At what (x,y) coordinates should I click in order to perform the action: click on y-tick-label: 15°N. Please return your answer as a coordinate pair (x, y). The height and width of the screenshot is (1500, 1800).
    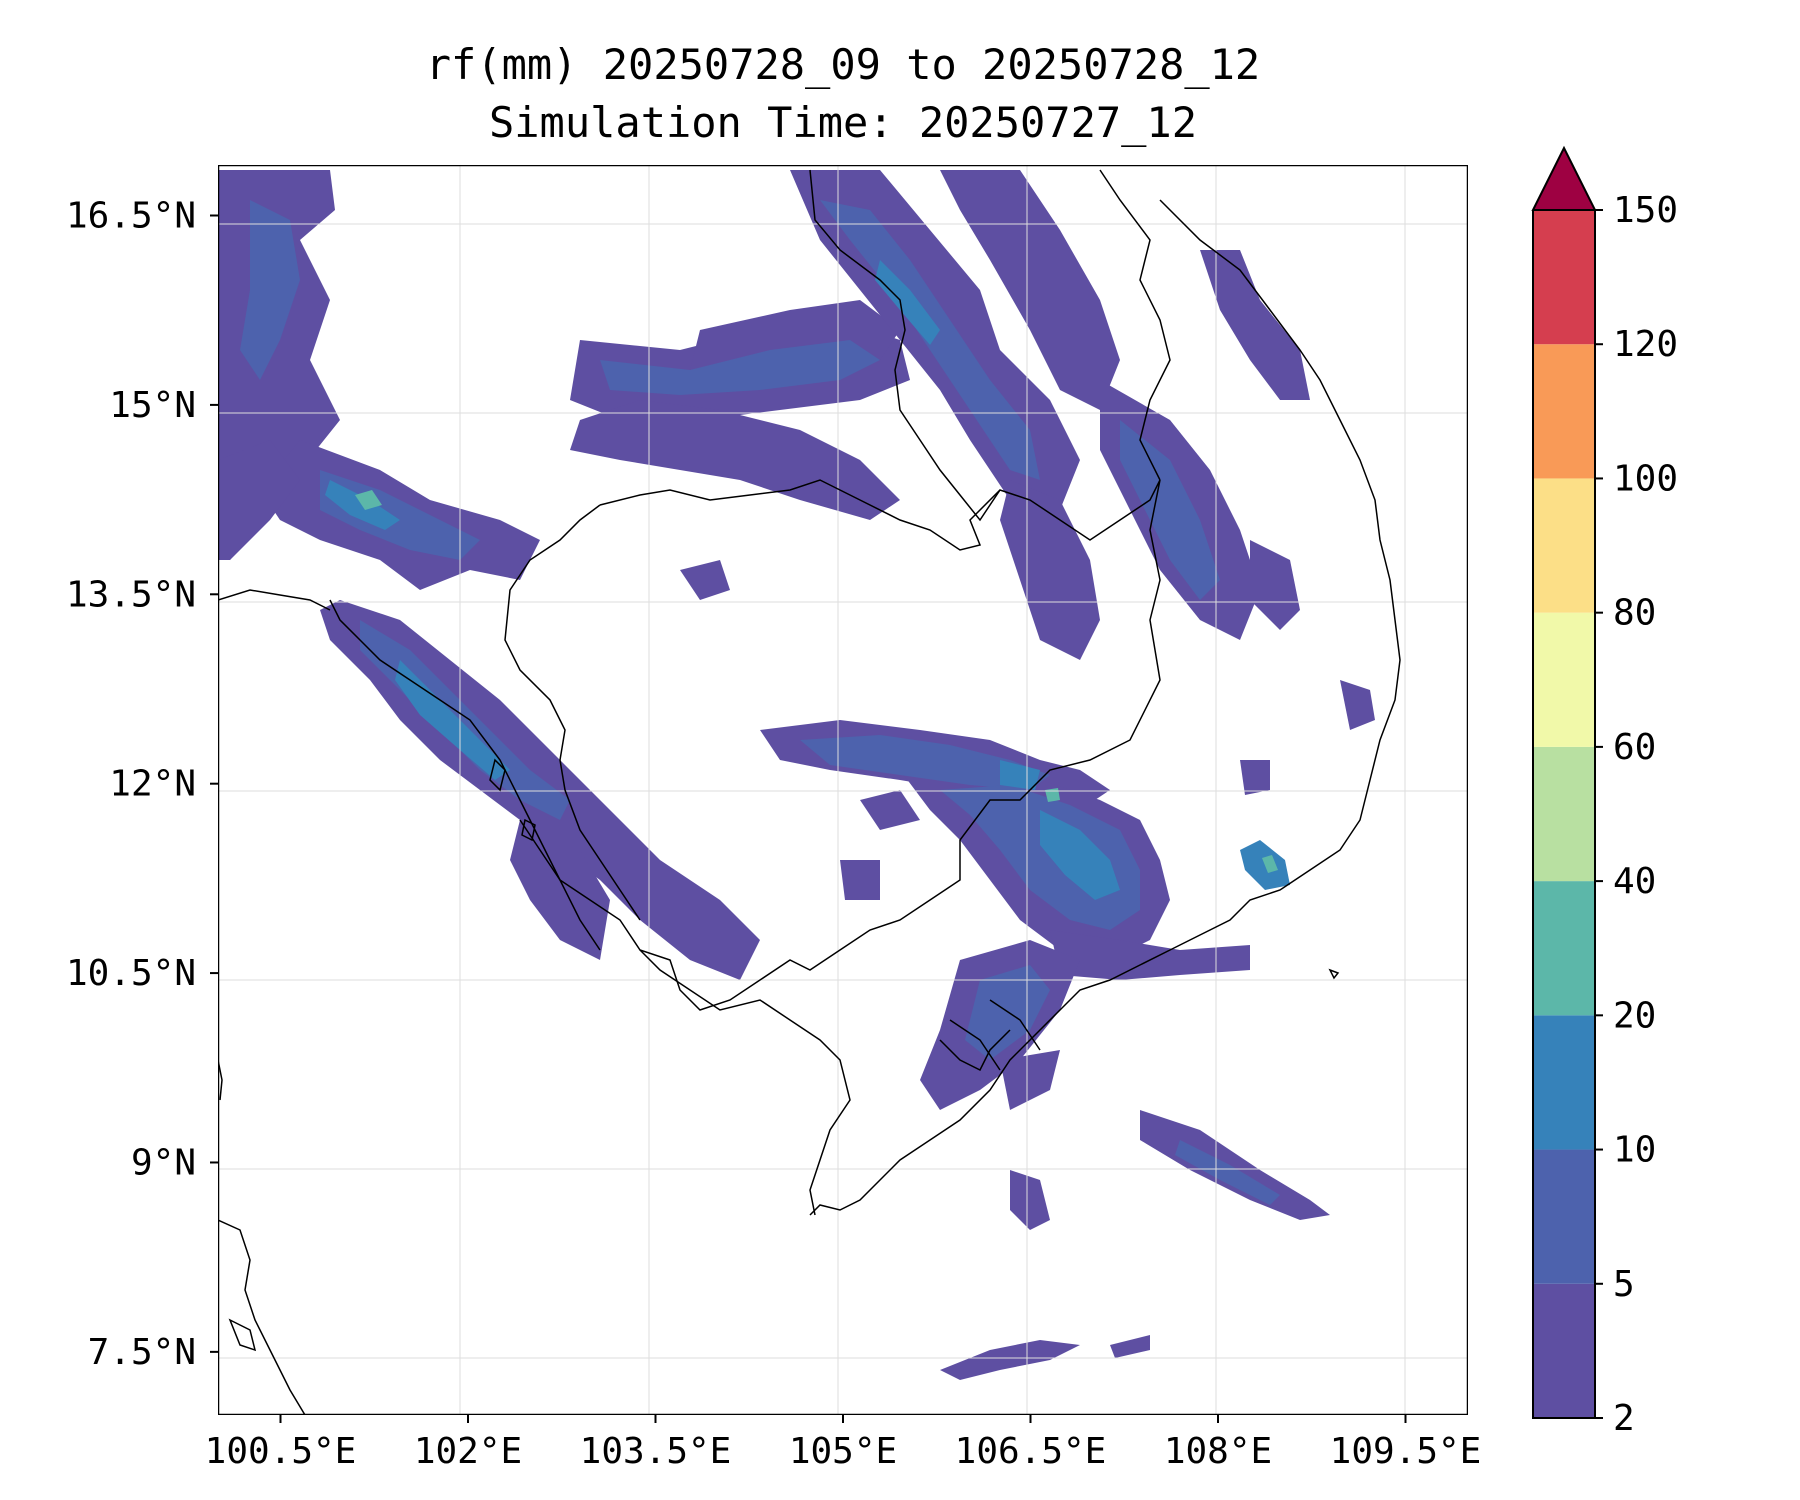
    Looking at the image, I should click on (152, 405).